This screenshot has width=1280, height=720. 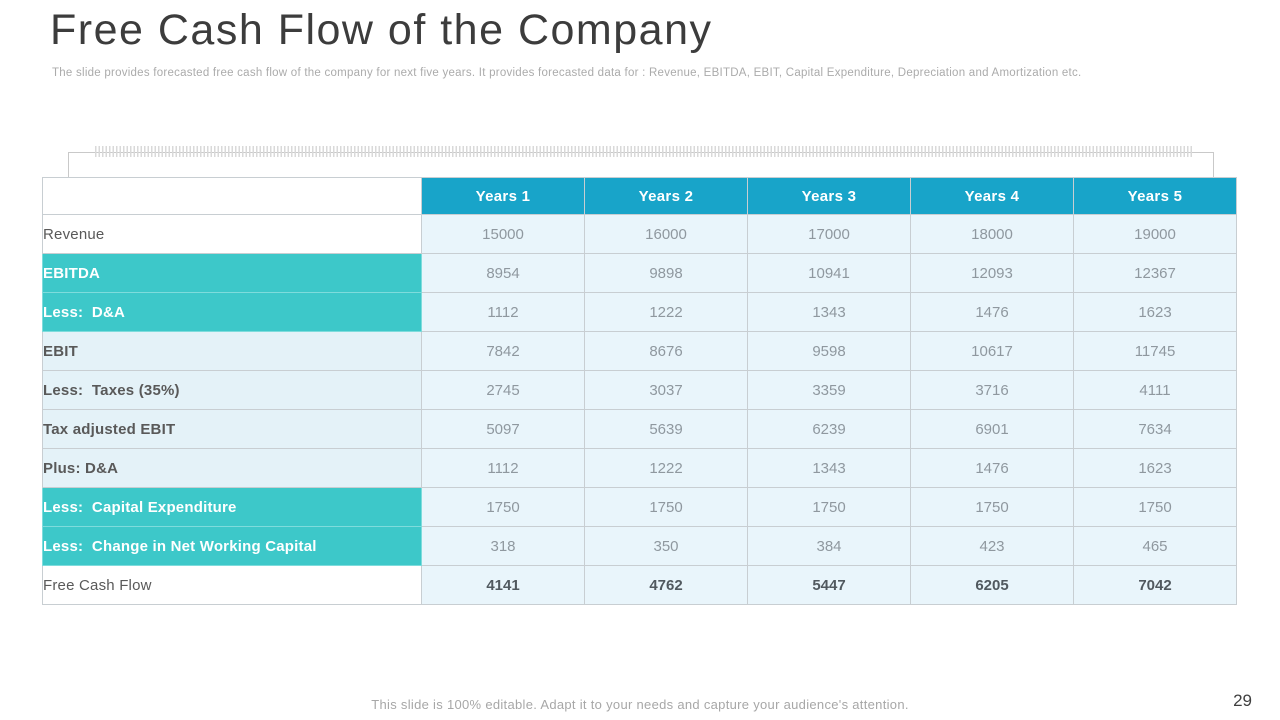 What do you see at coordinates (503, 585) in the screenshot?
I see `value-cell: 4141` at bounding box center [503, 585].